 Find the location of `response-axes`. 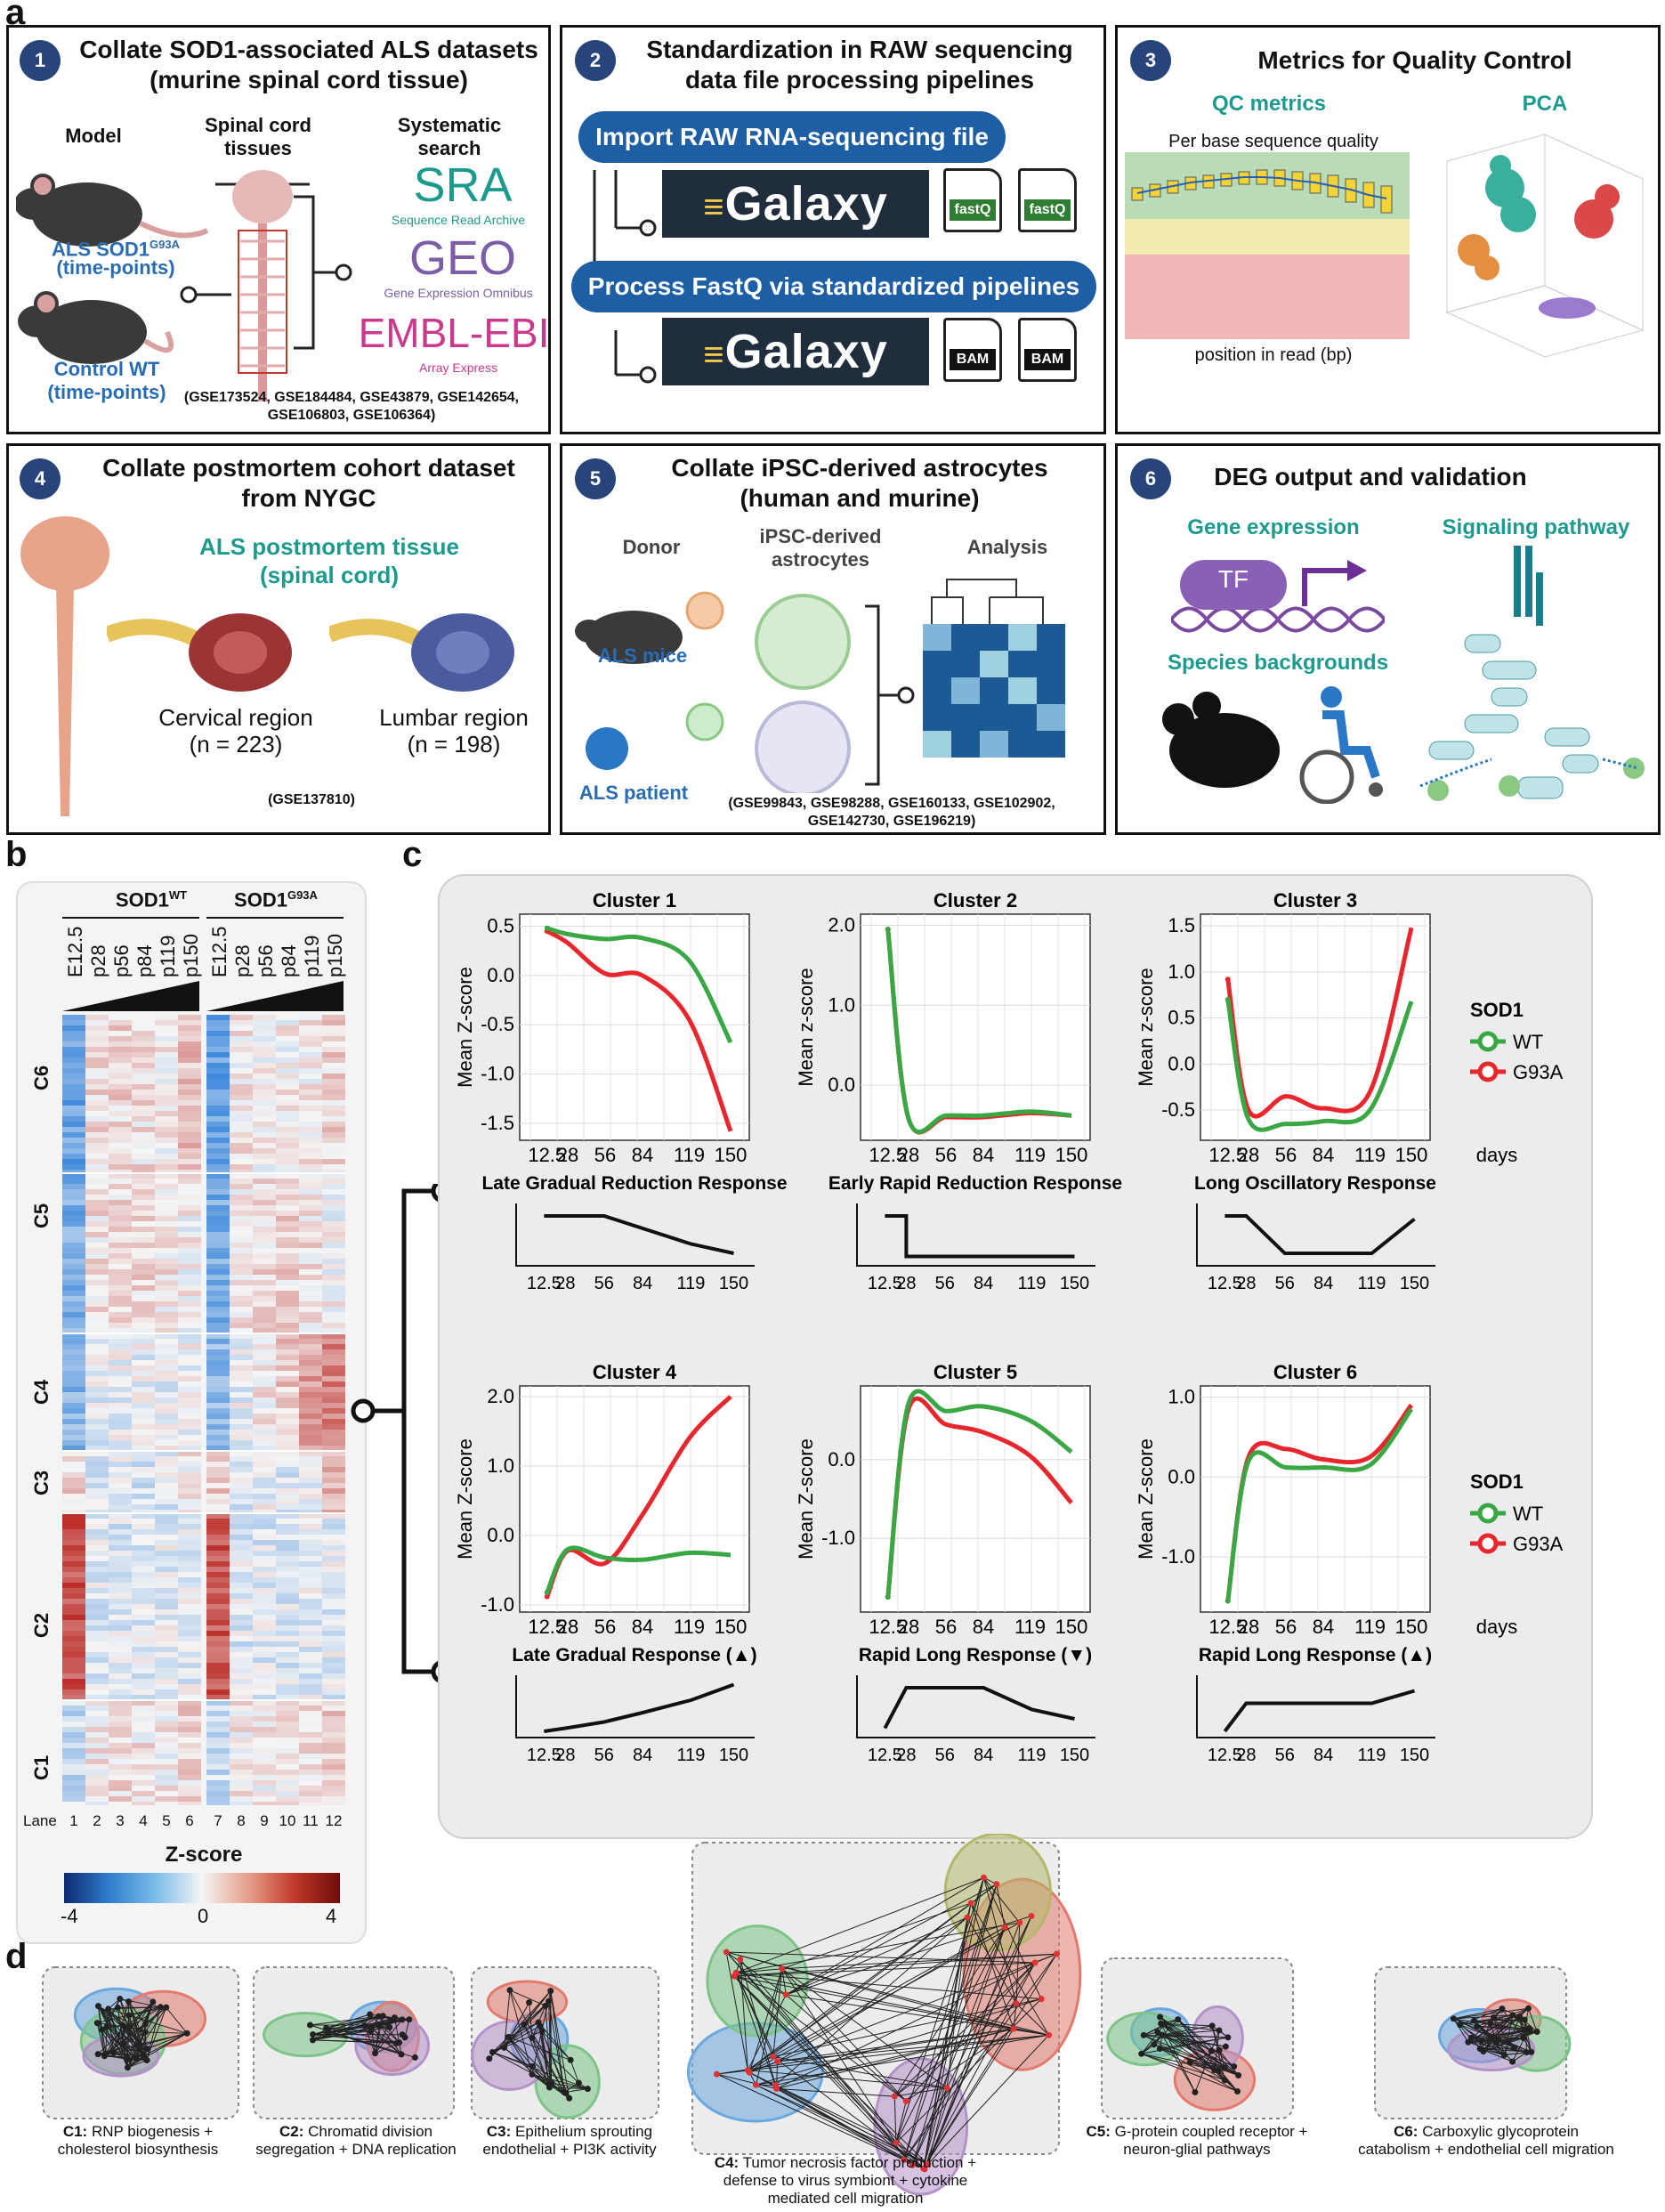

response-axes is located at coordinates (1315, 1235).